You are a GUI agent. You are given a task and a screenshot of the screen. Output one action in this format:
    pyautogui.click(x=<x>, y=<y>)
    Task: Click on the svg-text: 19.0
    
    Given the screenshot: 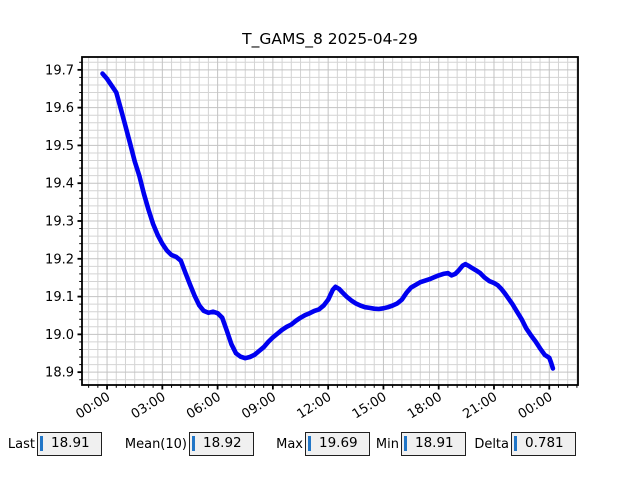 What is the action you would take?
    pyautogui.click(x=59, y=335)
    